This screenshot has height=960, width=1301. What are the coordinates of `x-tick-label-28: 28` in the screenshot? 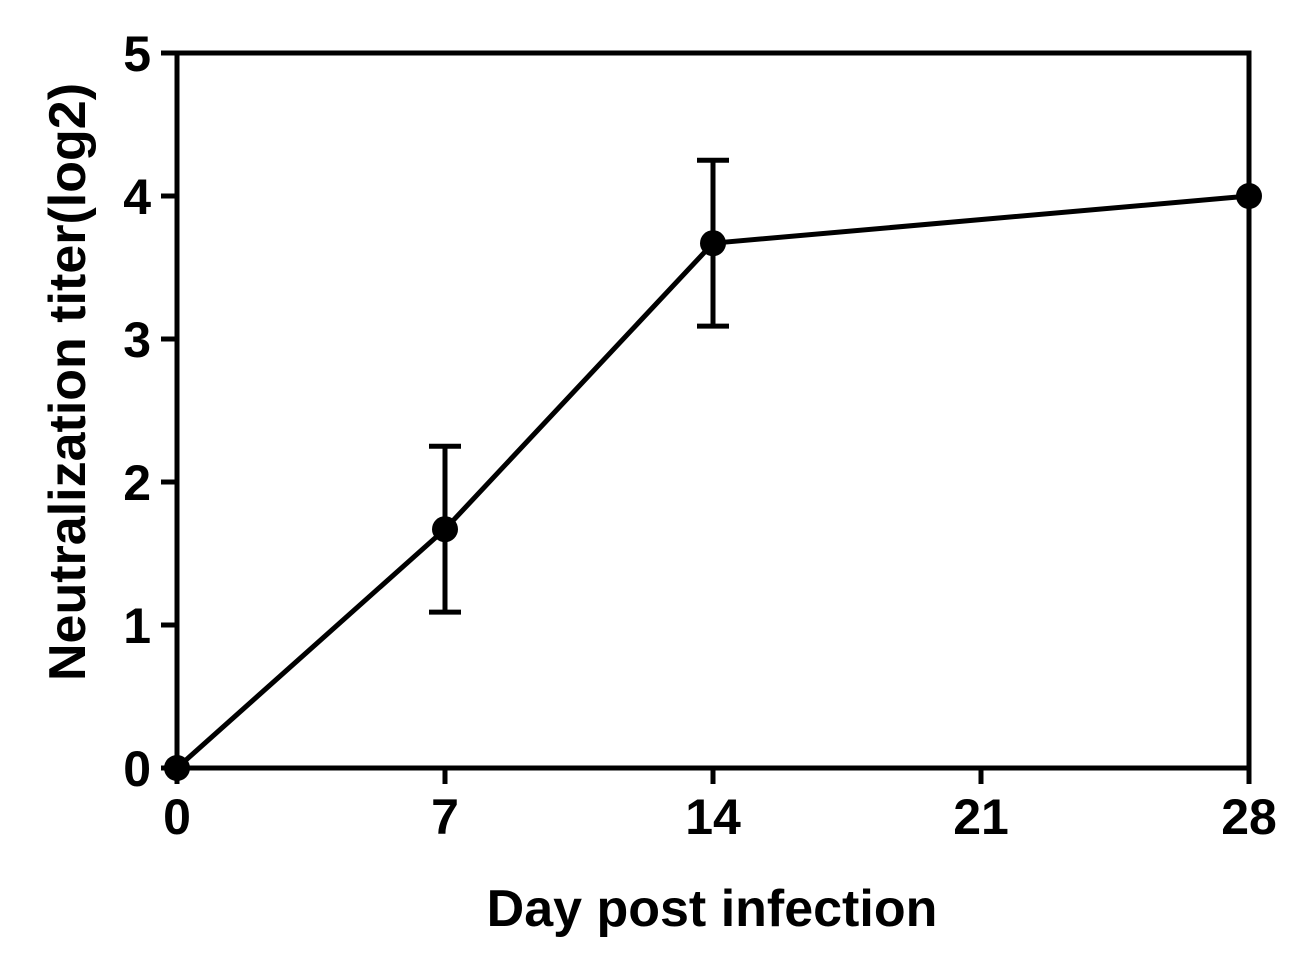 It's located at (1249, 817).